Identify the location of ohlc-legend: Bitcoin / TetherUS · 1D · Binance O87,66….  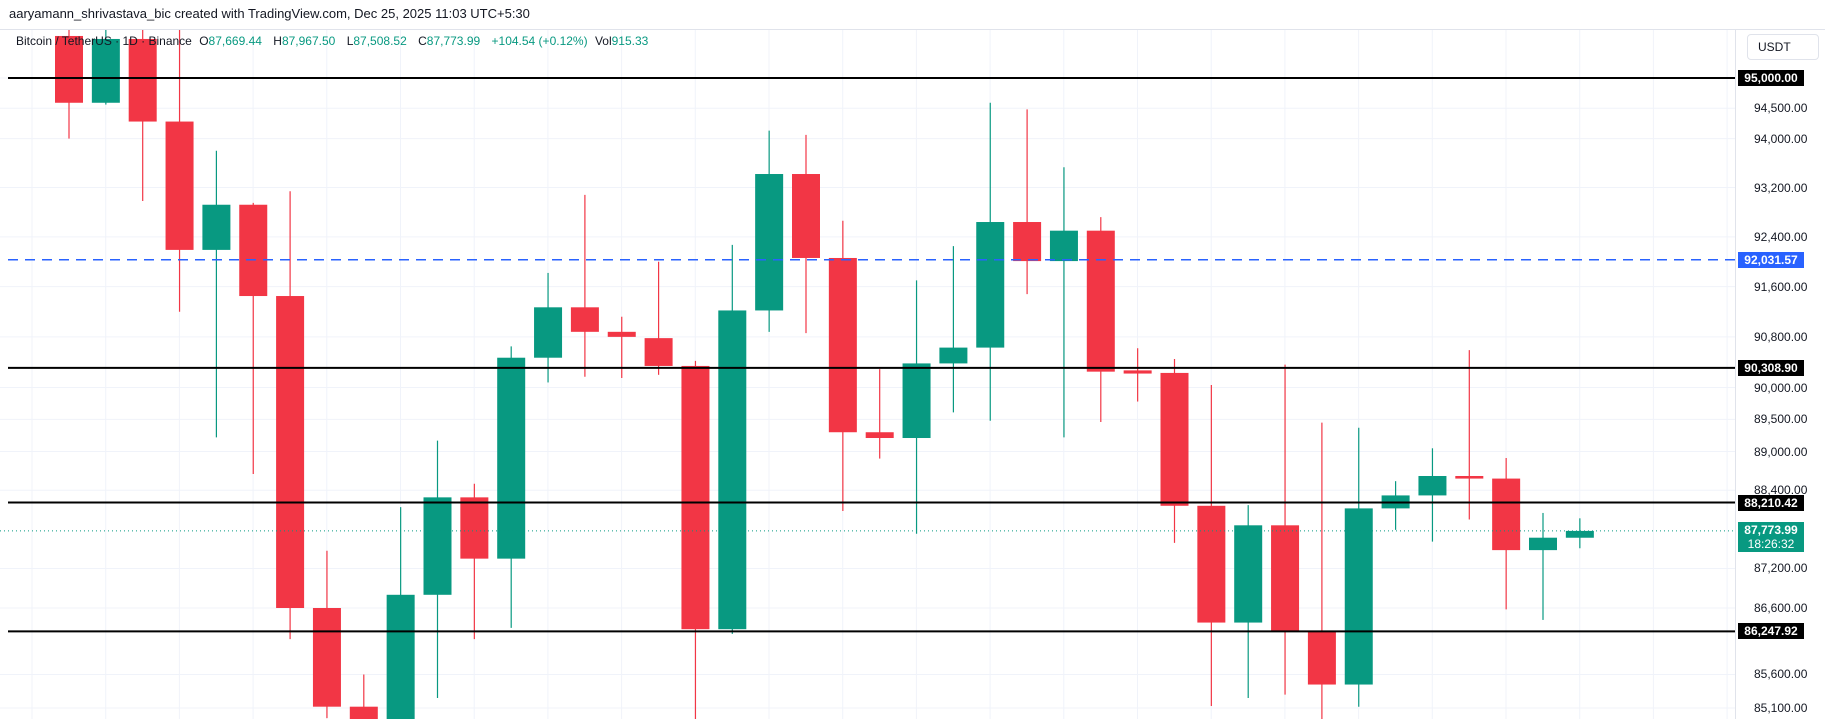
(336, 41).